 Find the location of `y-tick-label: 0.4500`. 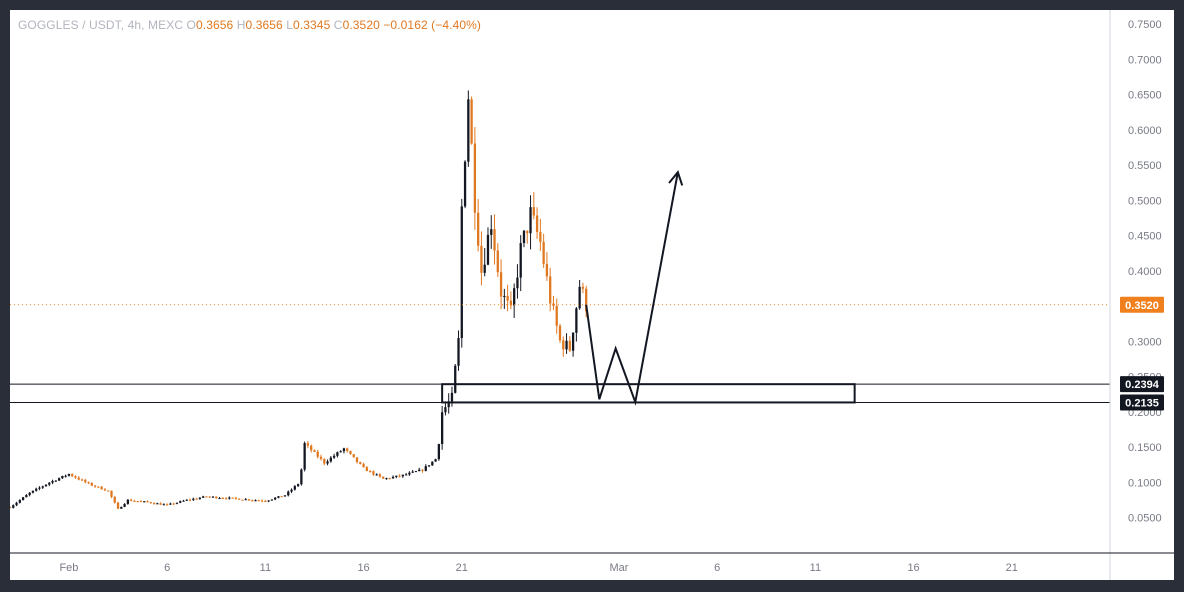

y-tick-label: 0.4500 is located at coordinates (1145, 237).